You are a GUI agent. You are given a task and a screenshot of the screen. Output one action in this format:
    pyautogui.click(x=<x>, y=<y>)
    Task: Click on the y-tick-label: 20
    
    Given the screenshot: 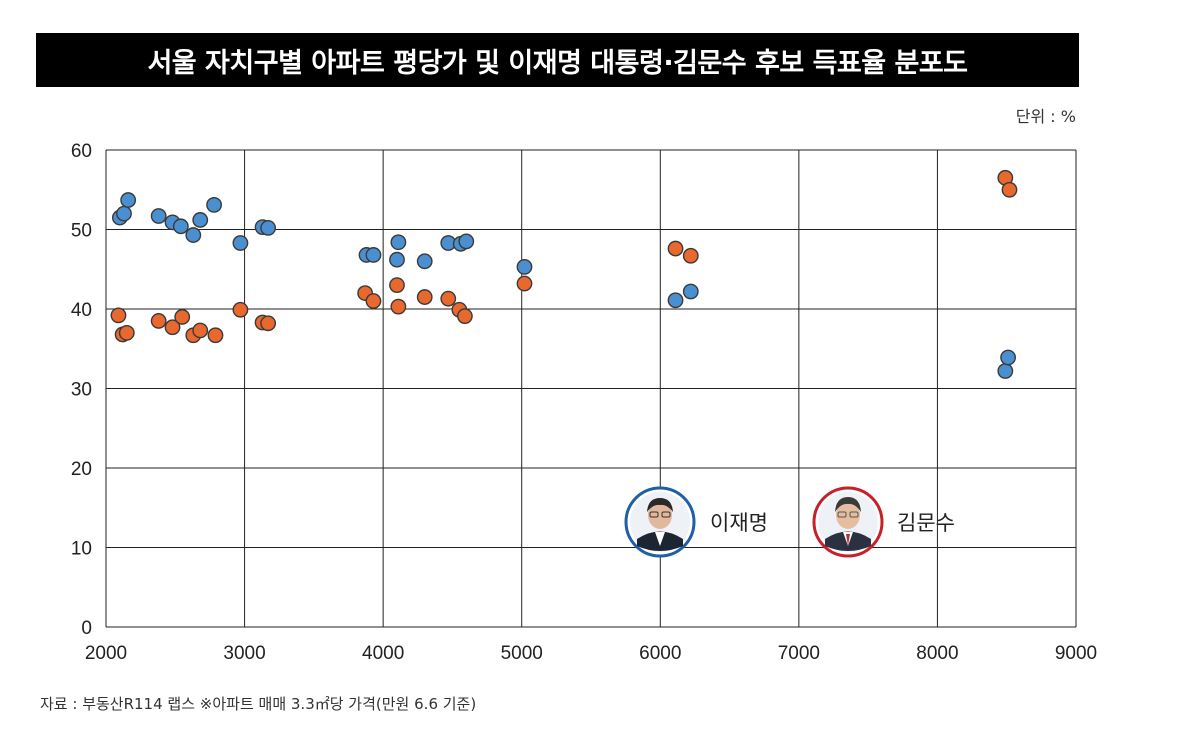 What is the action you would take?
    pyautogui.click(x=81, y=469)
    